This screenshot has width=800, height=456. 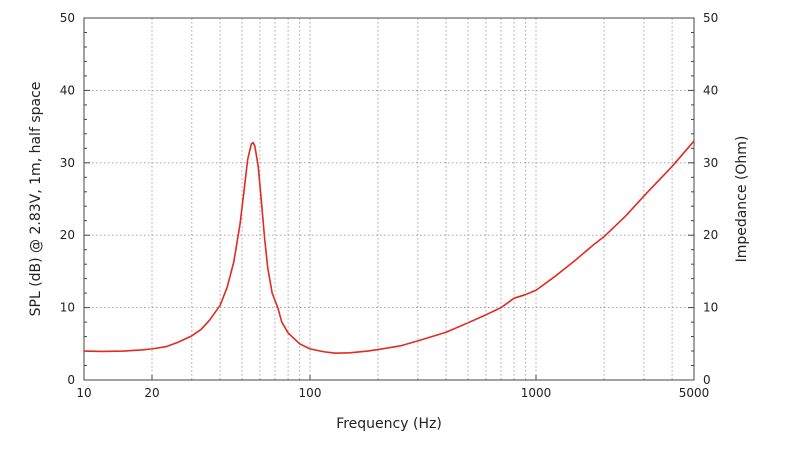 What do you see at coordinates (710, 163) in the screenshot?
I see `y-right-tick-label: 30` at bounding box center [710, 163].